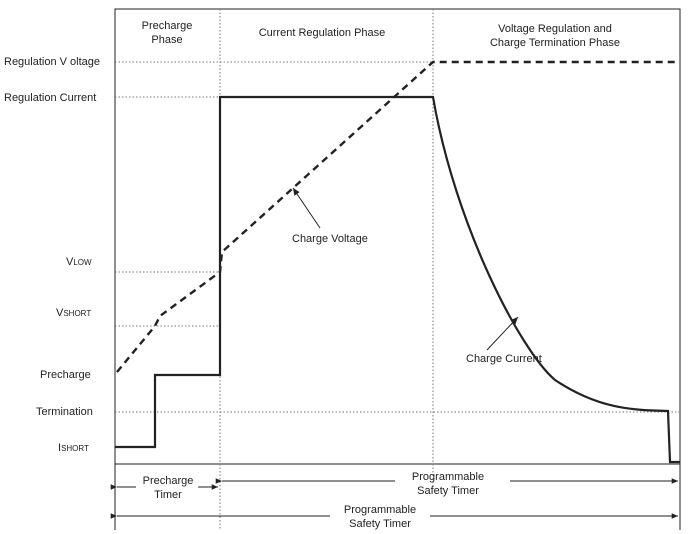  Describe the element at coordinates (448, 491) in the screenshot. I see `safety-timer-1-line2: Safety Timer` at that location.